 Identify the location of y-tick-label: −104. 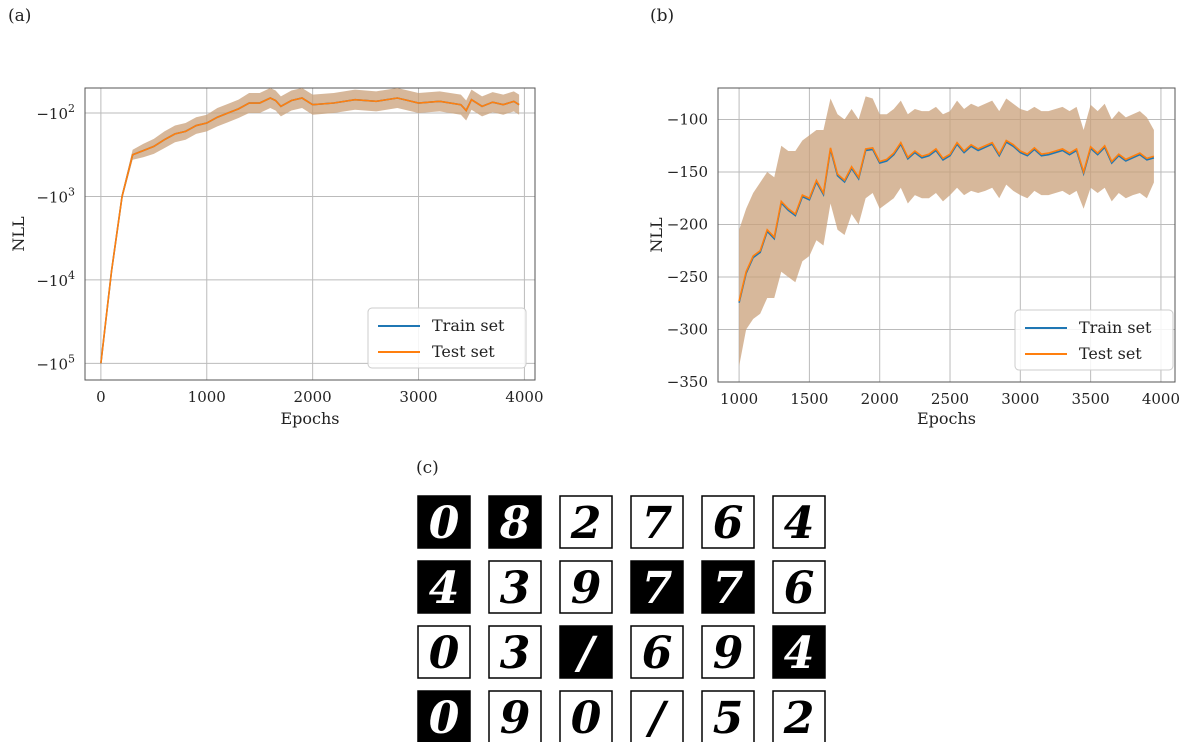
(55, 279).